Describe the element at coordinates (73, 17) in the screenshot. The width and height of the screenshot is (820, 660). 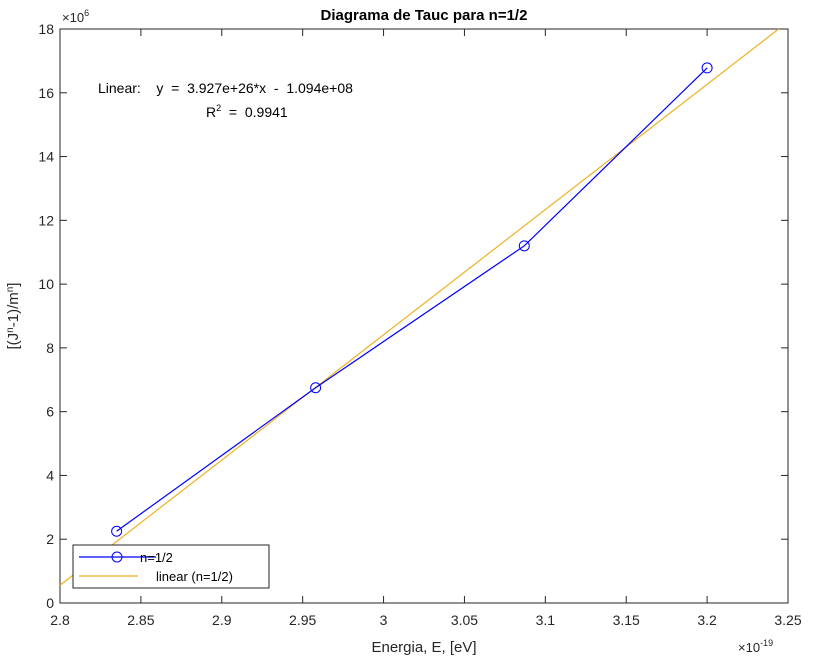
I see `y-multiplier-base: ×10` at that location.